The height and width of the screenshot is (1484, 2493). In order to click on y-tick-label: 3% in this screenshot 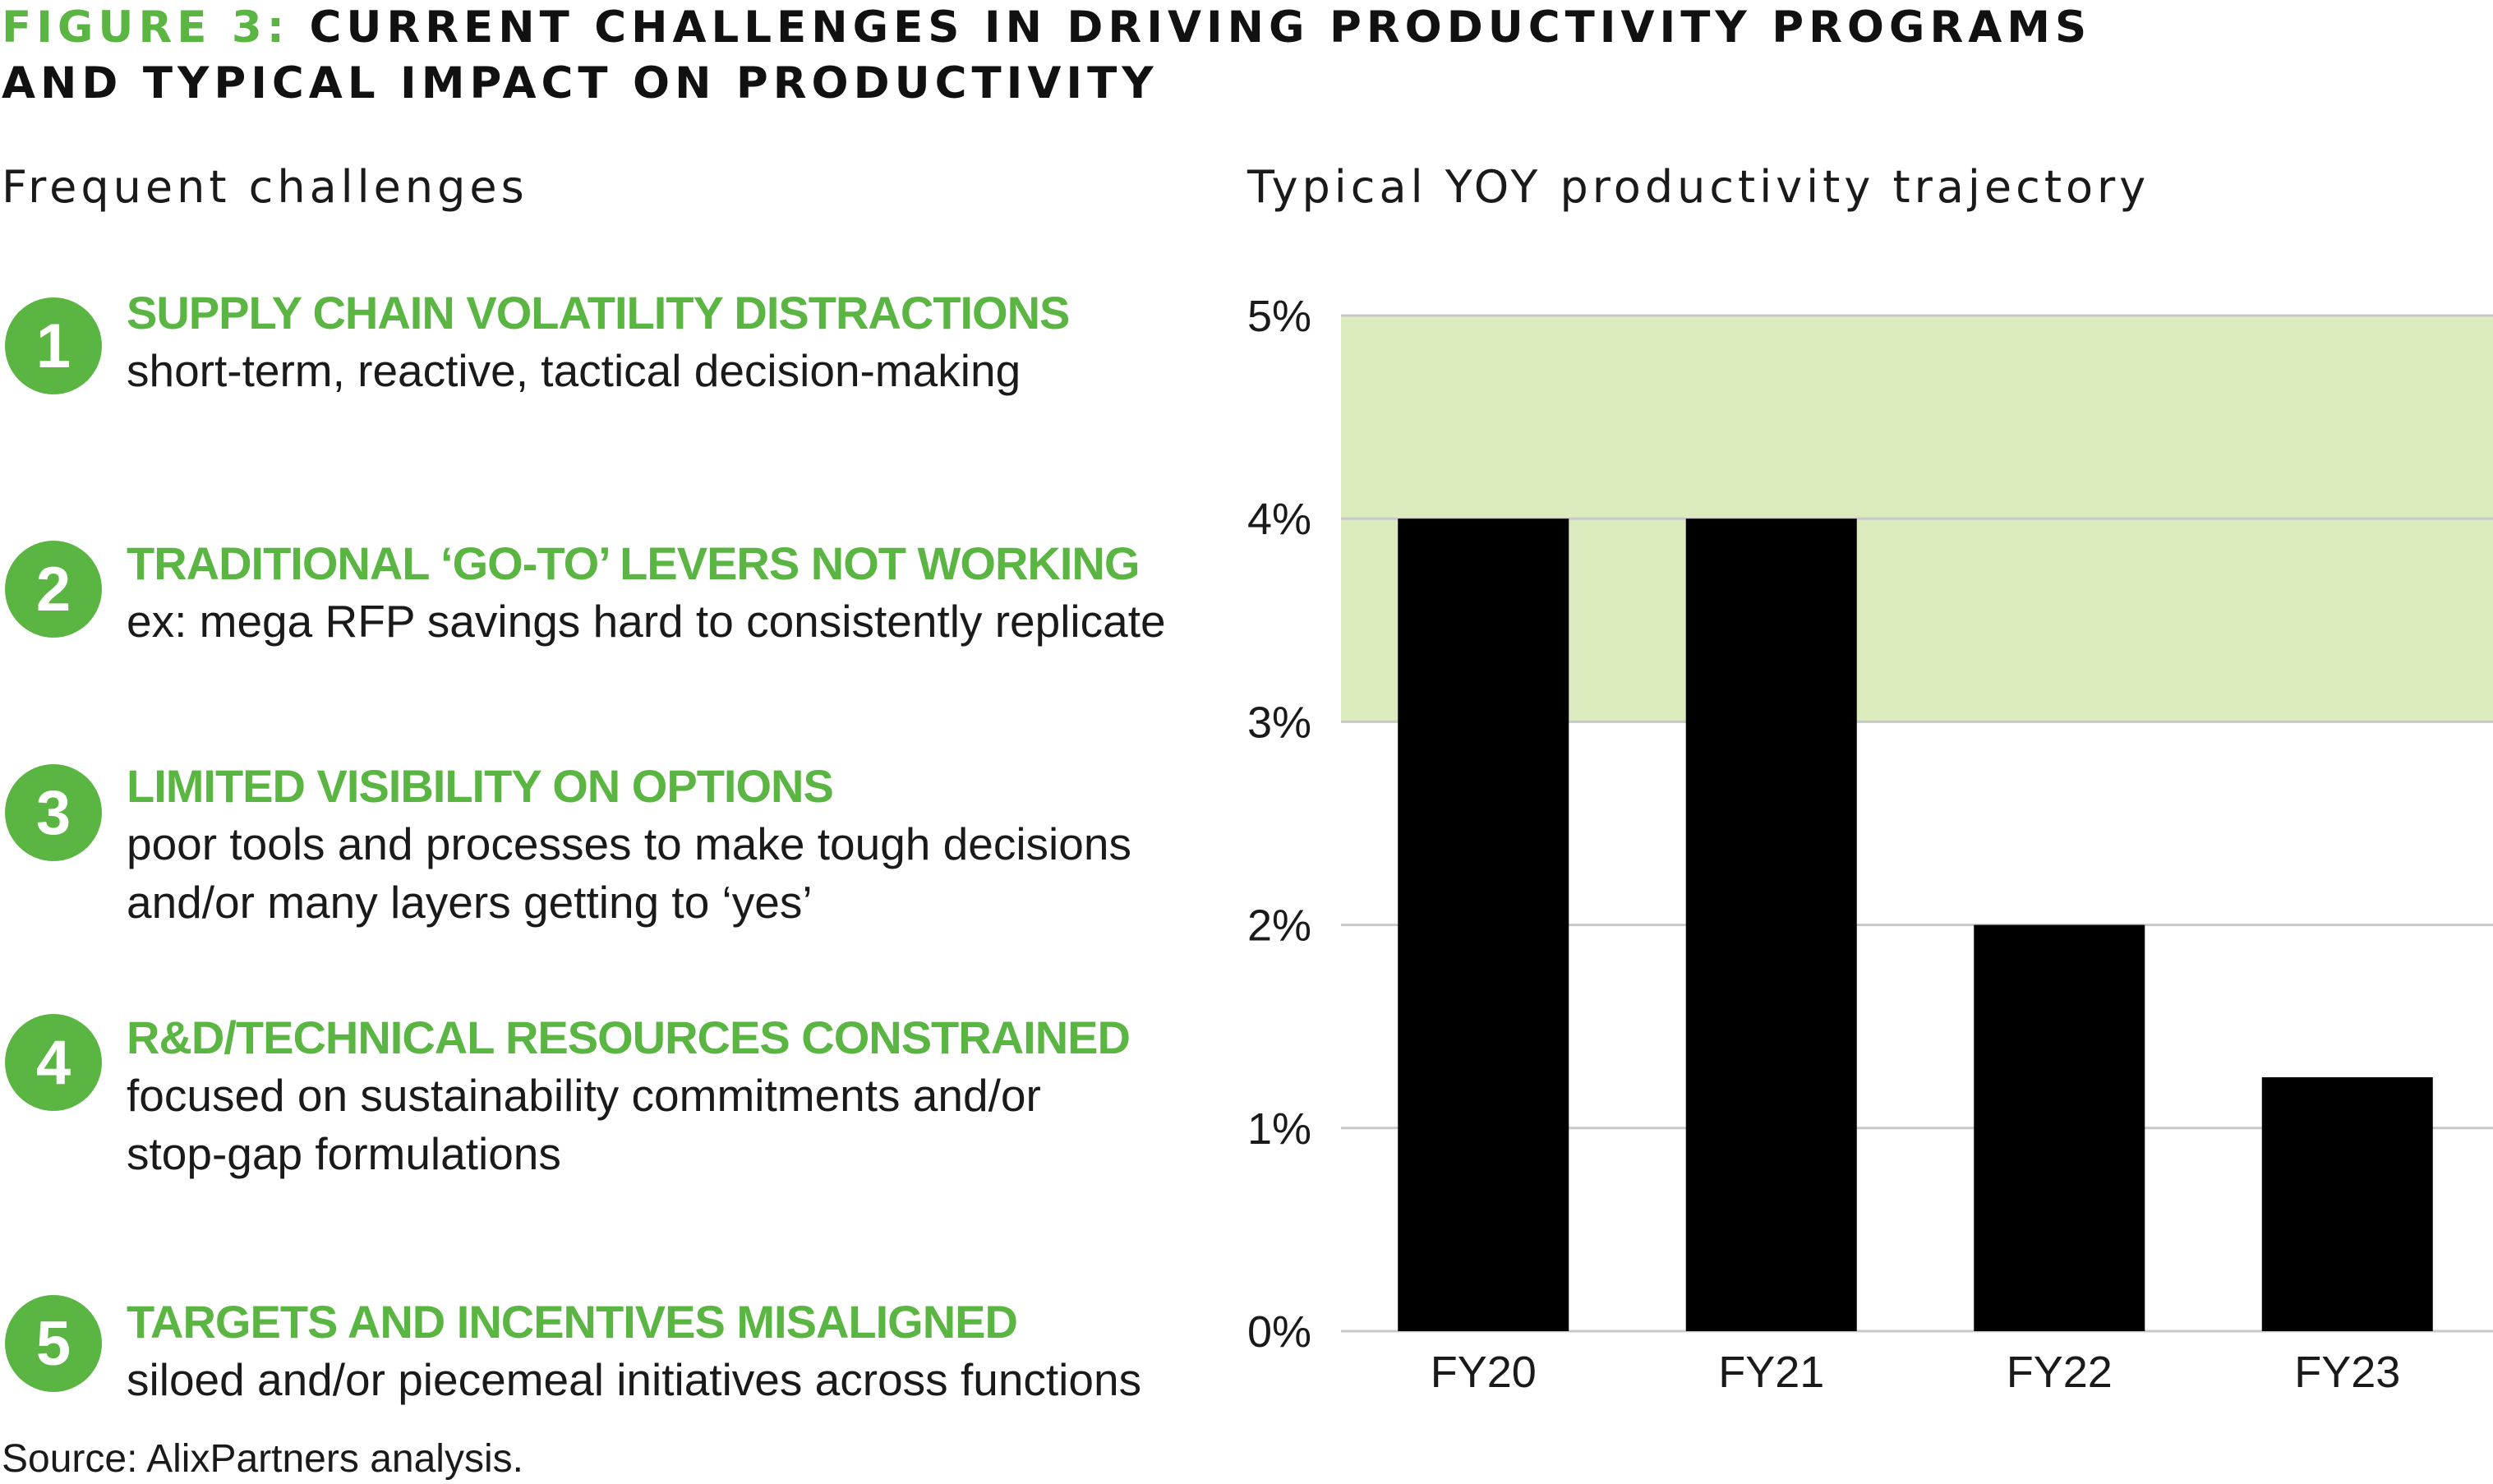, I will do `click(1279, 722)`.